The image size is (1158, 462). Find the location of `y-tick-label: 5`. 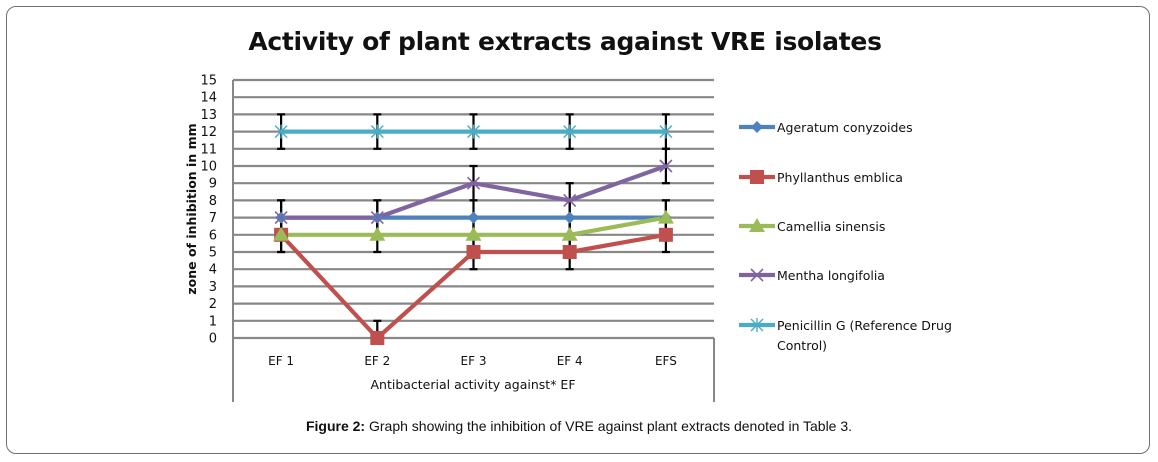

y-tick-label: 5 is located at coordinates (213, 253).